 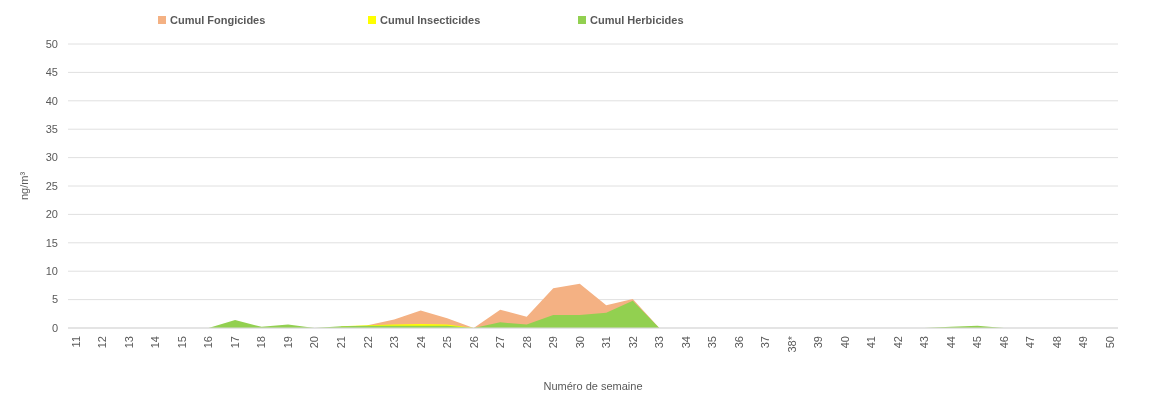 What do you see at coordinates (473, 342) in the screenshot?
I see `x-tick-label: 26` at bounding box center [473, 342].